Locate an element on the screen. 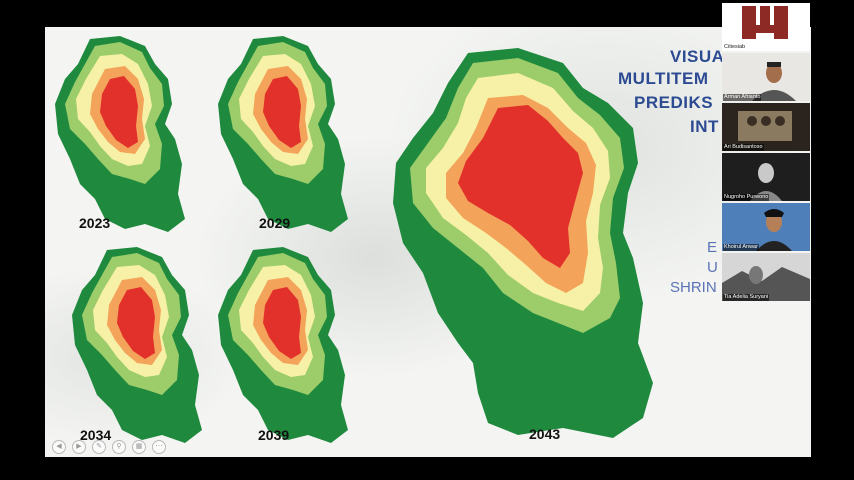  slide-title-line: MULTITEM is located at coordinates (663, 78).